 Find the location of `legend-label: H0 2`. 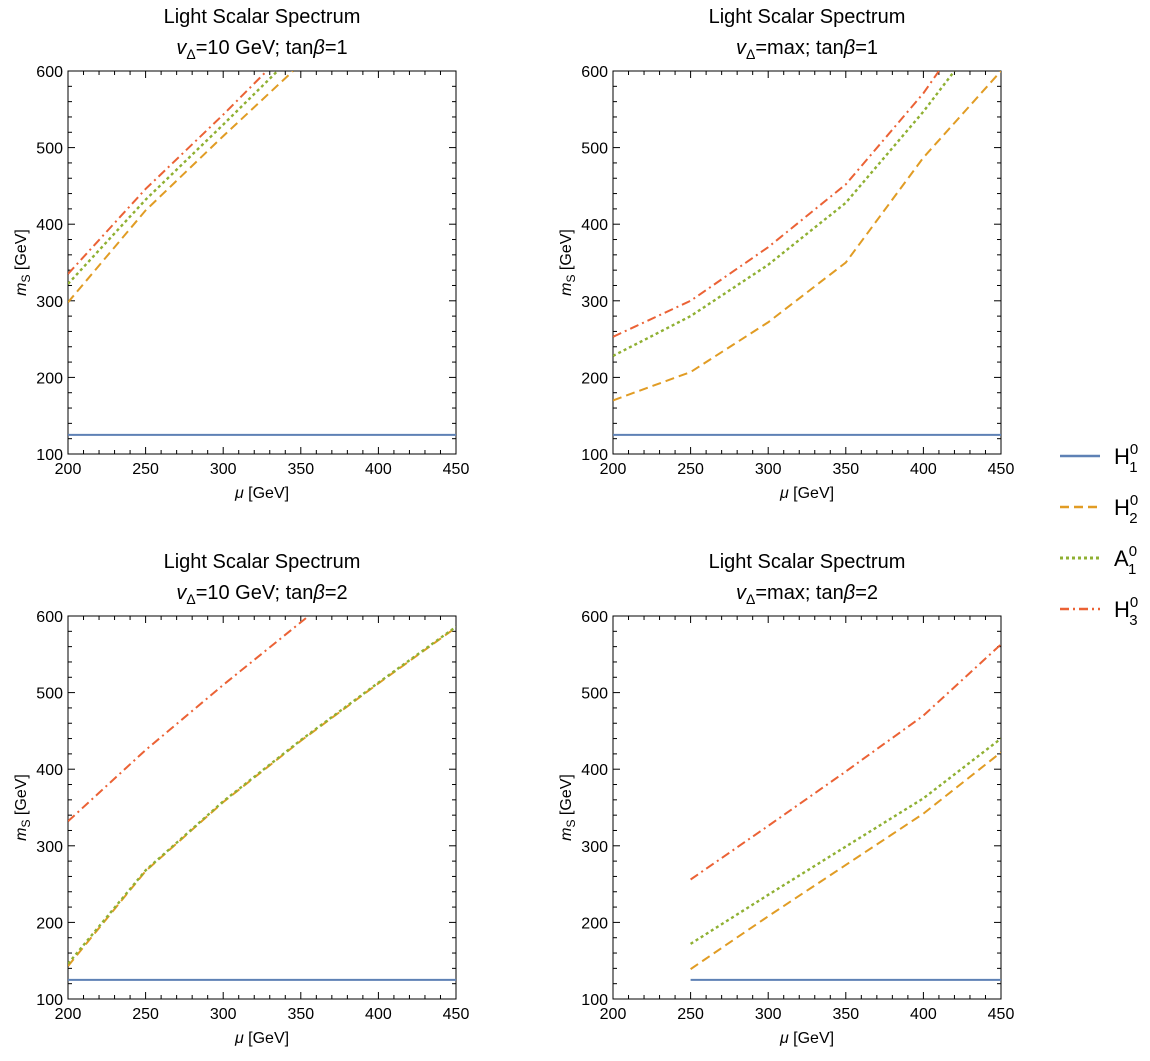

legend-label: H0 2 is located at coordinates (1126, 509).